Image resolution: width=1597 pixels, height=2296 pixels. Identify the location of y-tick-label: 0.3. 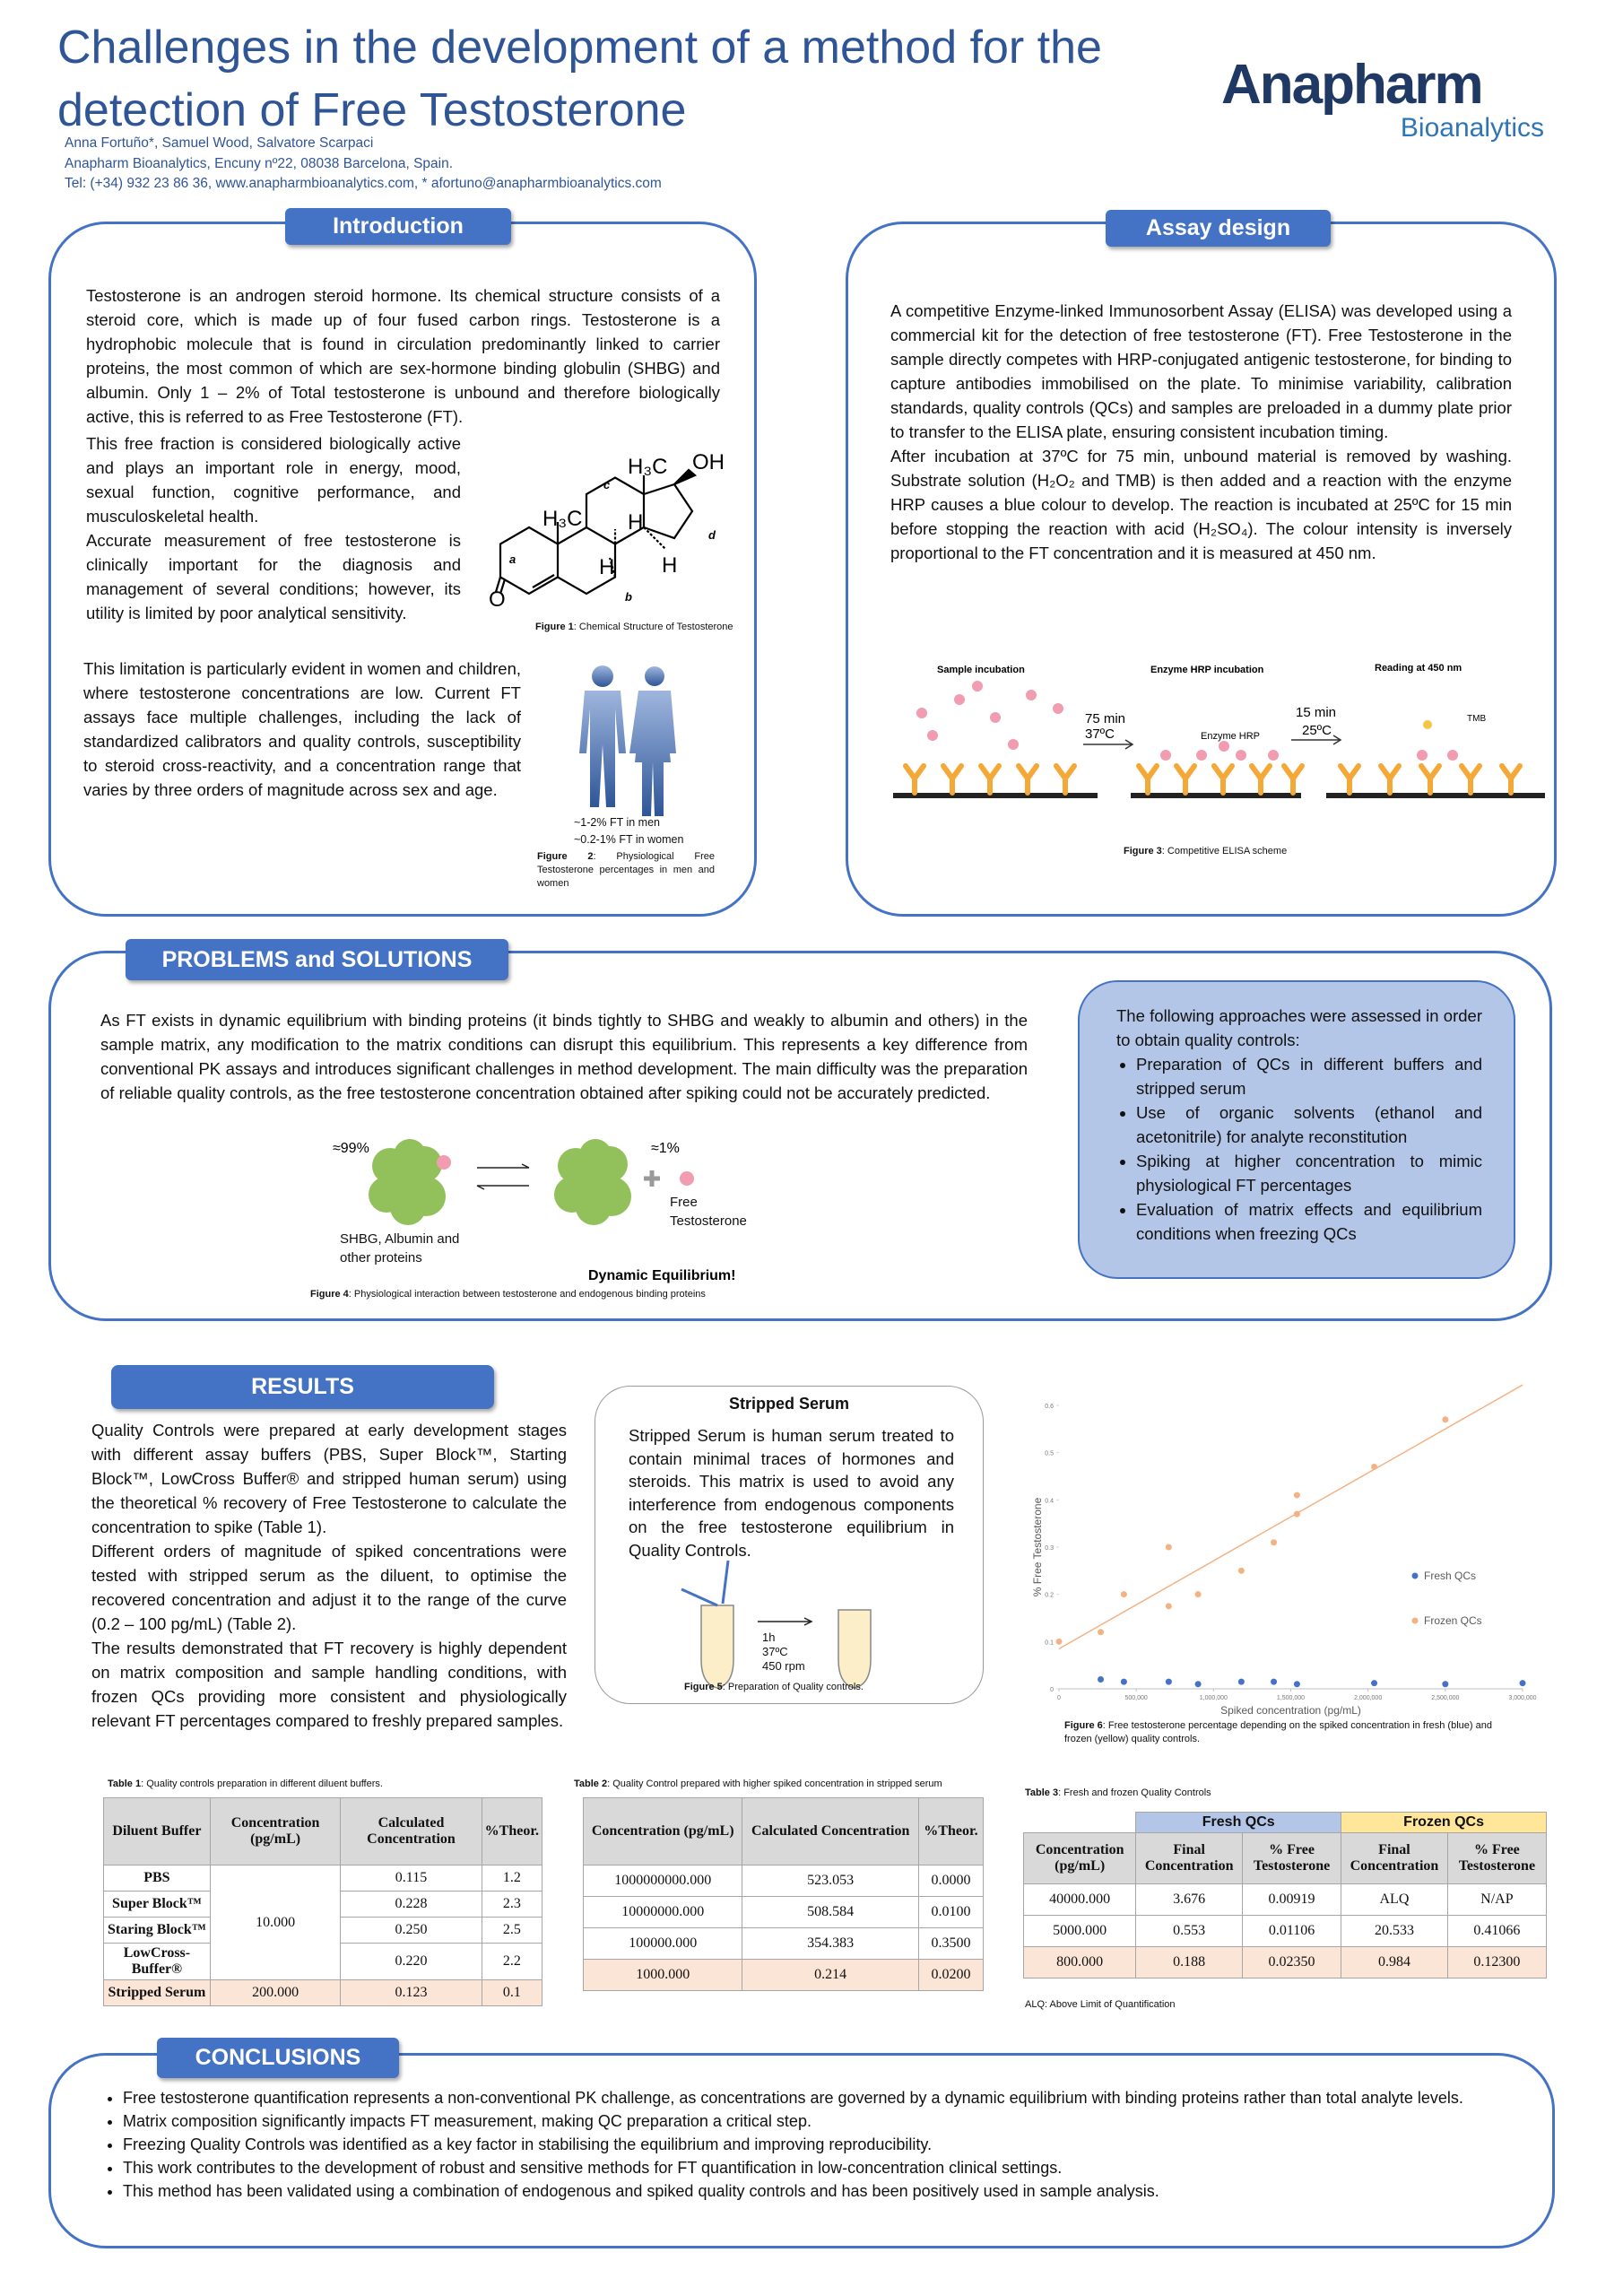
(1049, 1548).